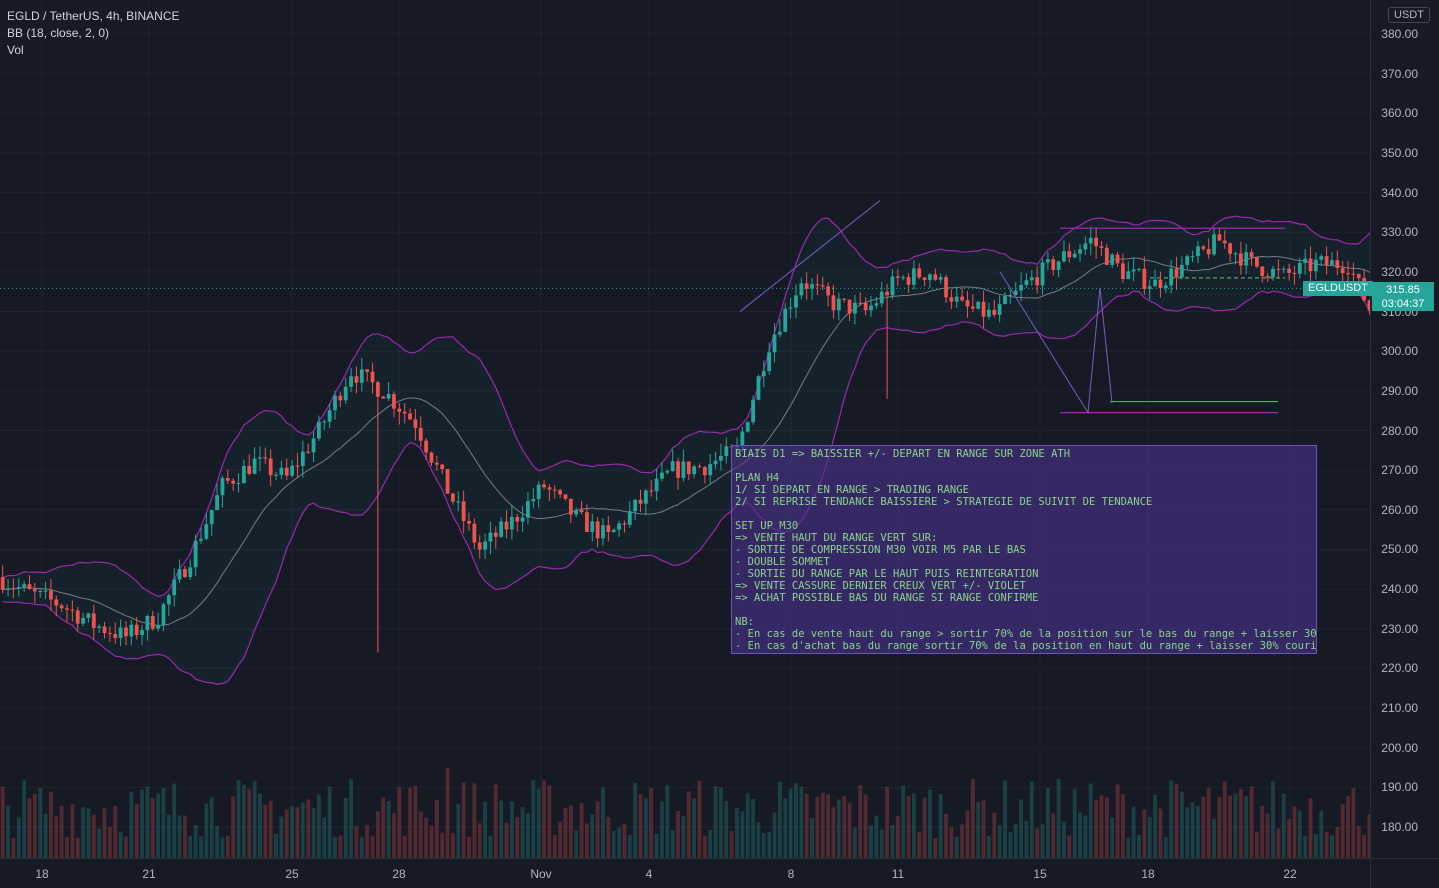  I want to click on price-tick-label: 210.00, so click(1399, 708).